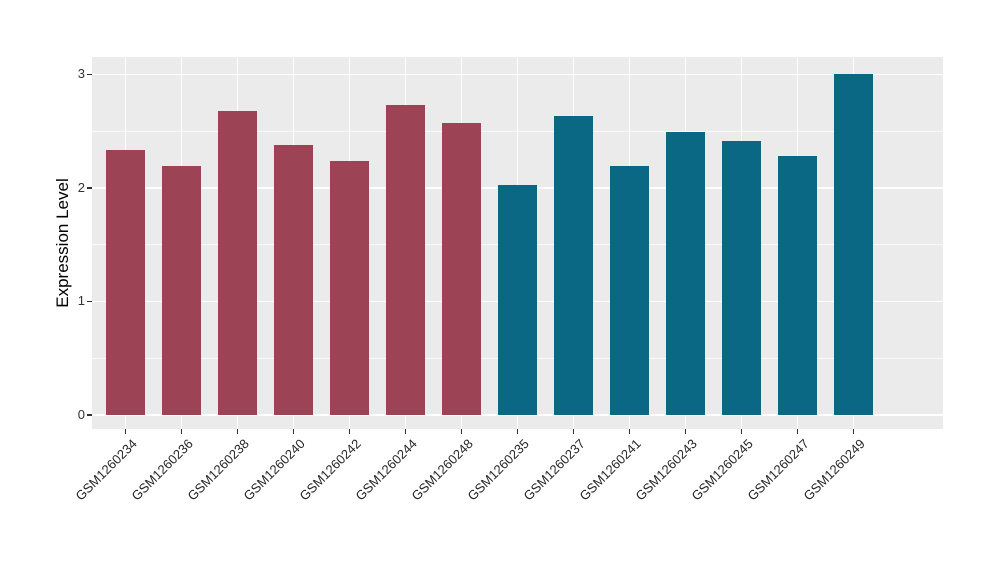 This screenshot has height=580, width=1000. I want to click on y-tick-label: 0, so click(81, 415).